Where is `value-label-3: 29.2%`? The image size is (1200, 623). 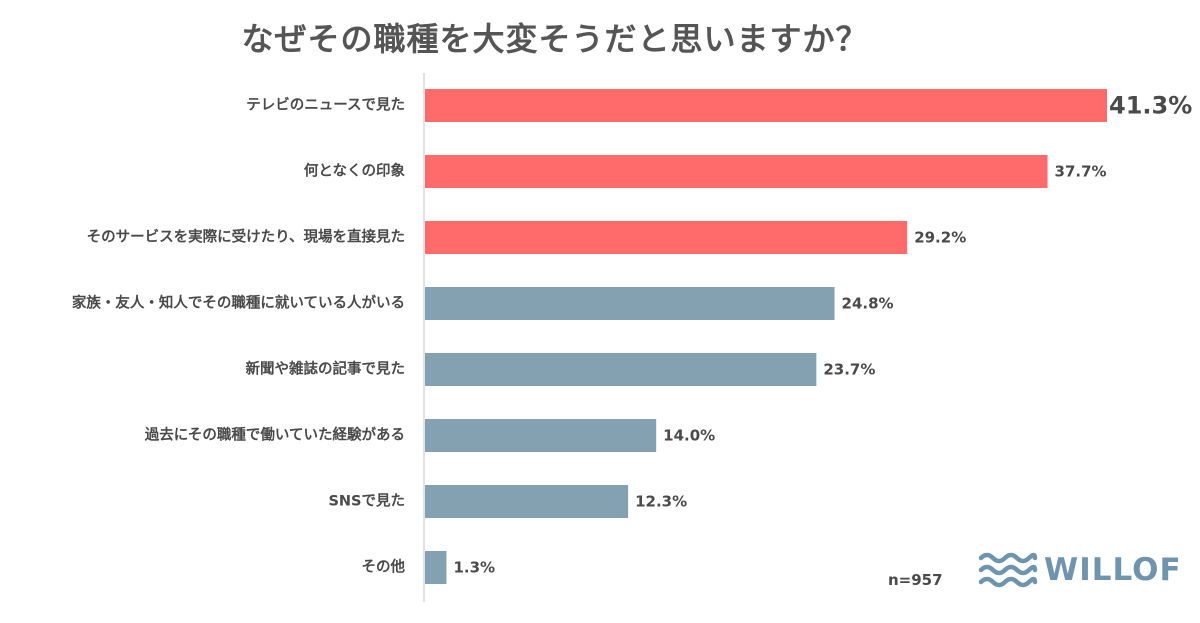
value-label-3: 29.2% is located at coordinates (940, 238).